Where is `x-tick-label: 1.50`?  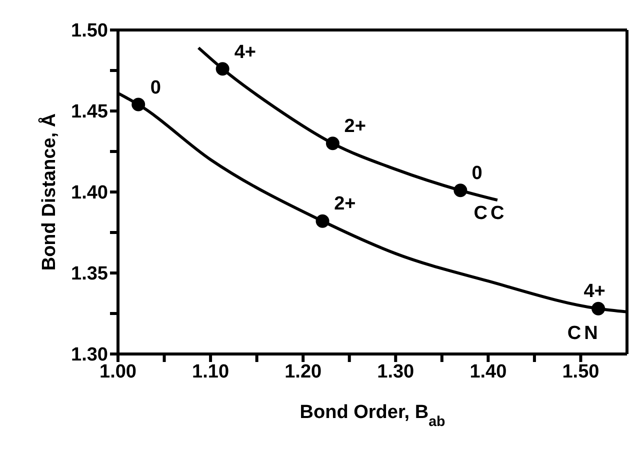 x-tick-label: 1.50 is located at coordinates (581, 371).